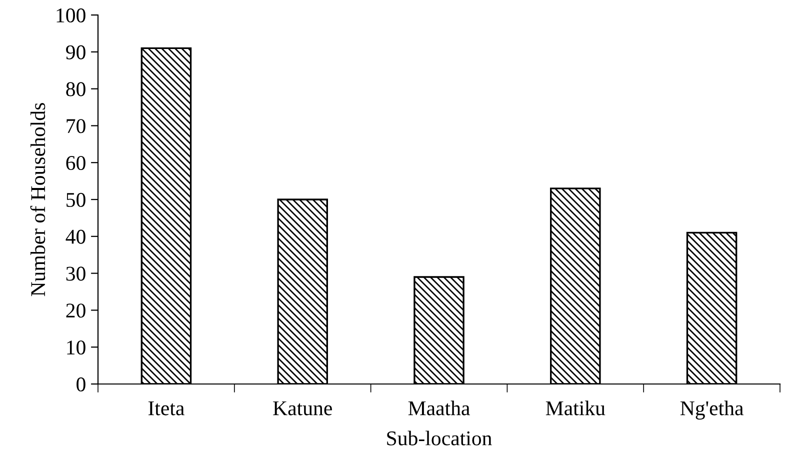 This screenshot has height=475, width=793. Describe the element at coordinates (76, 237) in the screenshot. I see `y-tick-label: 40` at that location.